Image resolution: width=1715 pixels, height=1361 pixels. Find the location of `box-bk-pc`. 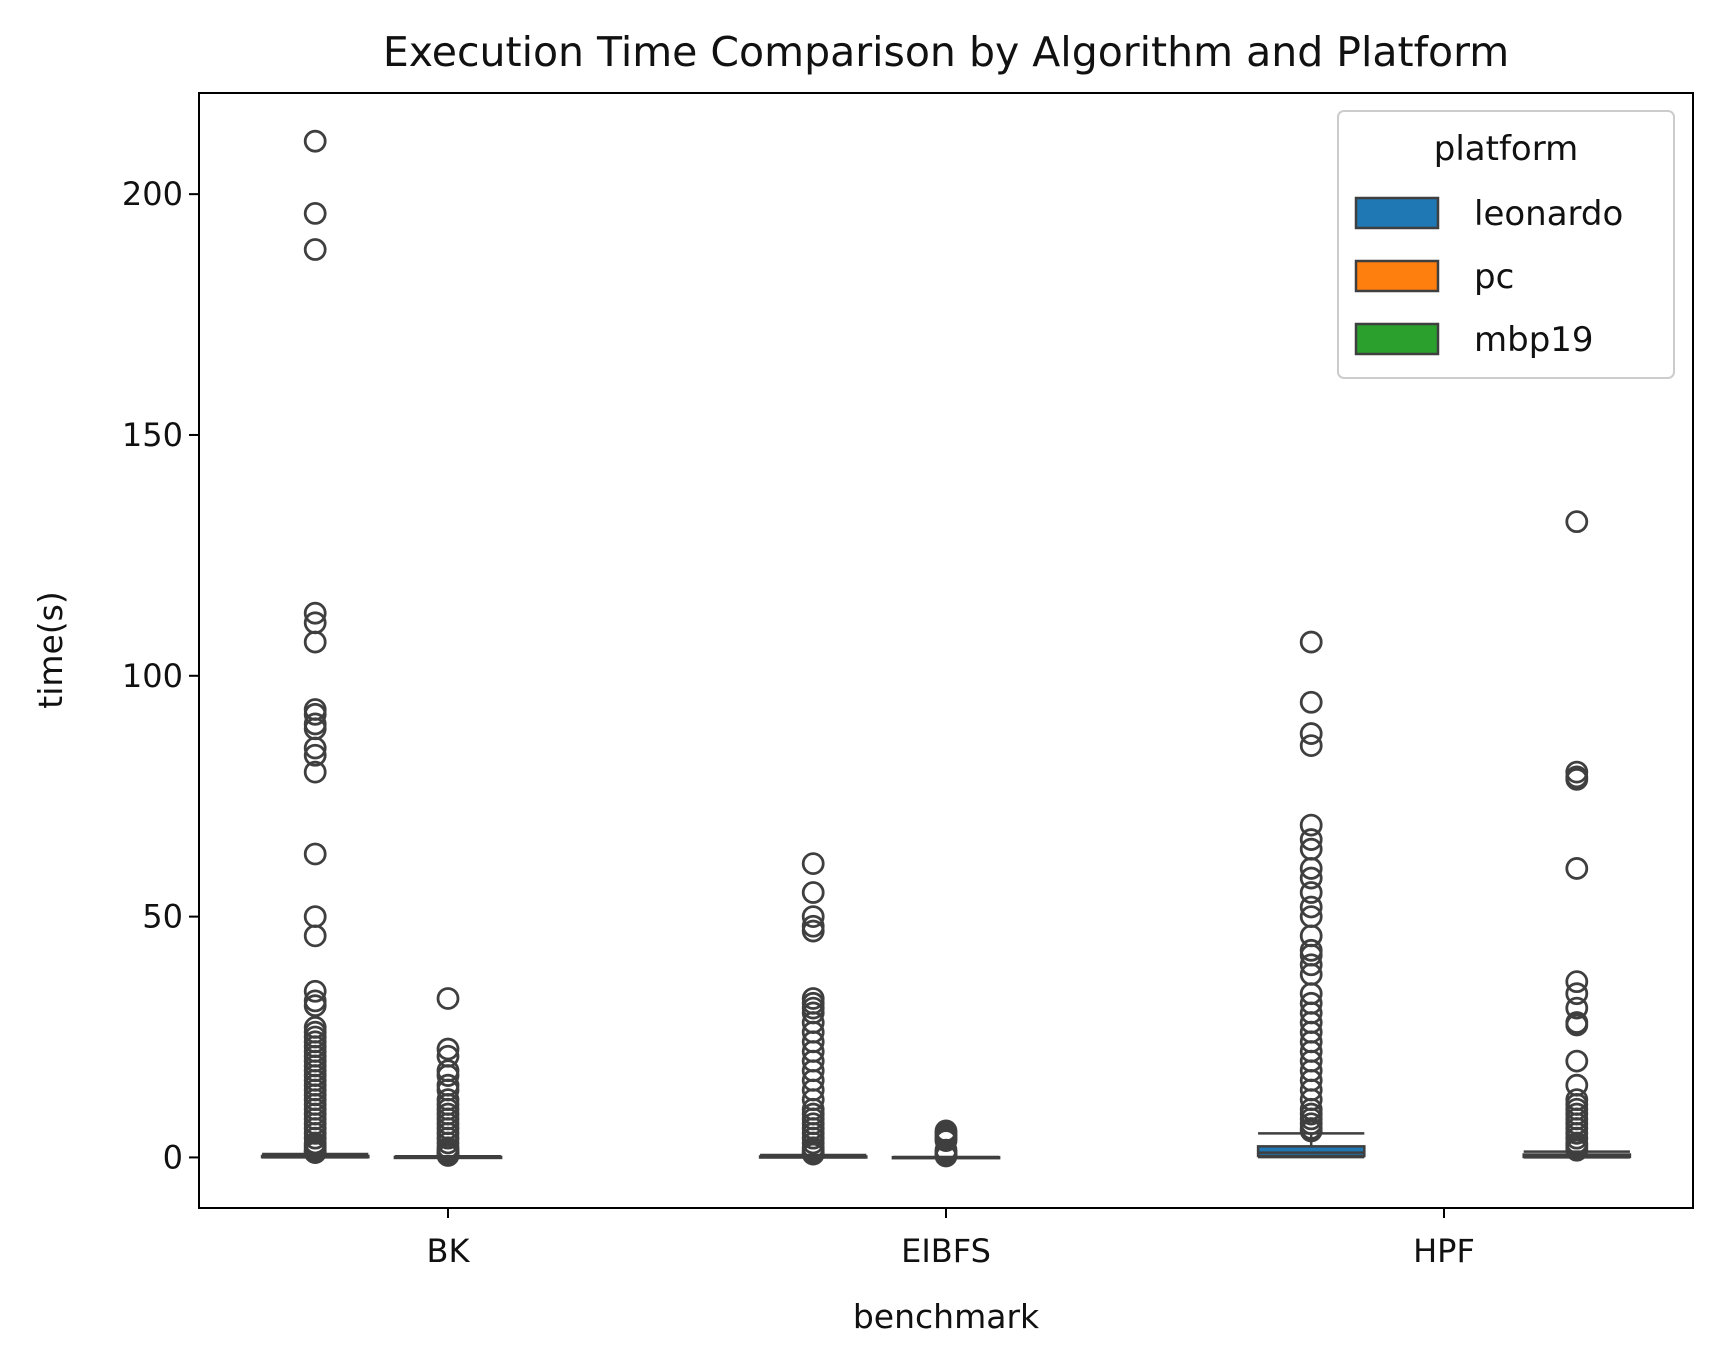

box-bk-pc is located at coordinates (448, 1077).